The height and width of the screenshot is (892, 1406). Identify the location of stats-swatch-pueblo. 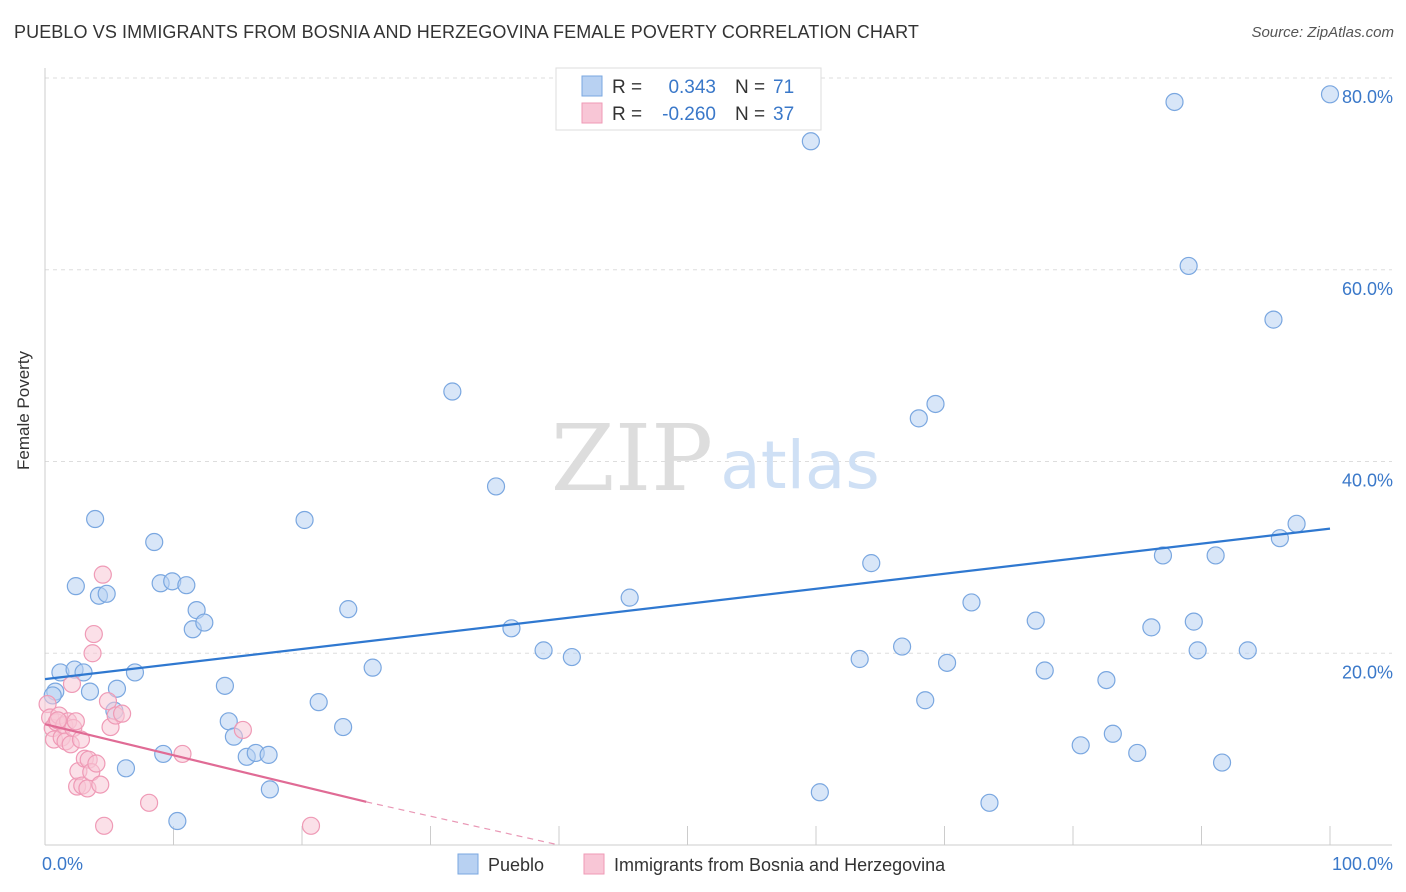
(592, 86).